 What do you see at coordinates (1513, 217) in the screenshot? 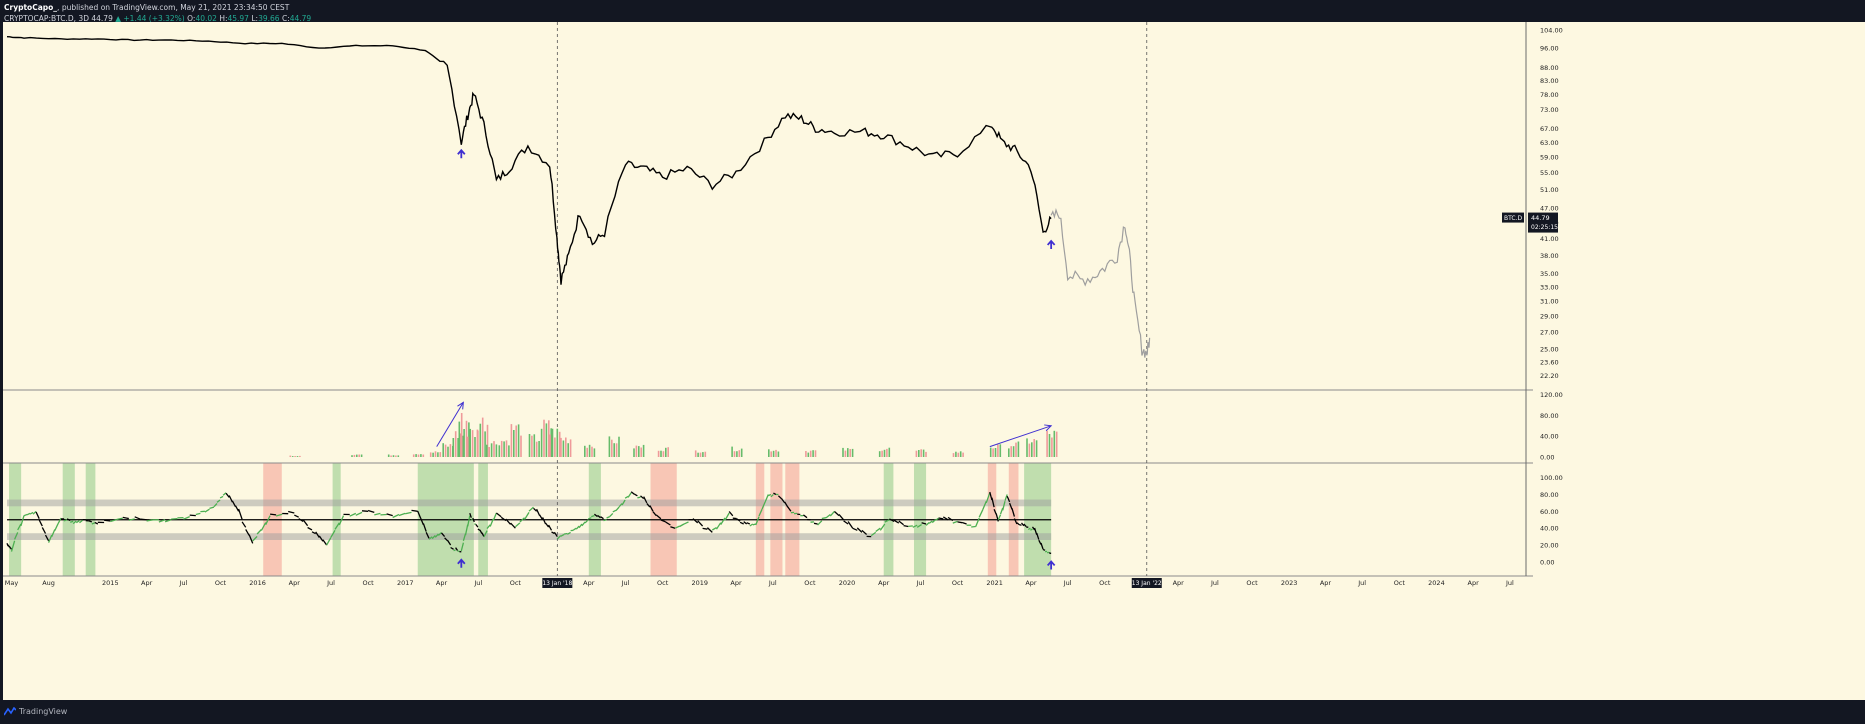
I see `symbol-tag` at bounding box center [1513, 217].